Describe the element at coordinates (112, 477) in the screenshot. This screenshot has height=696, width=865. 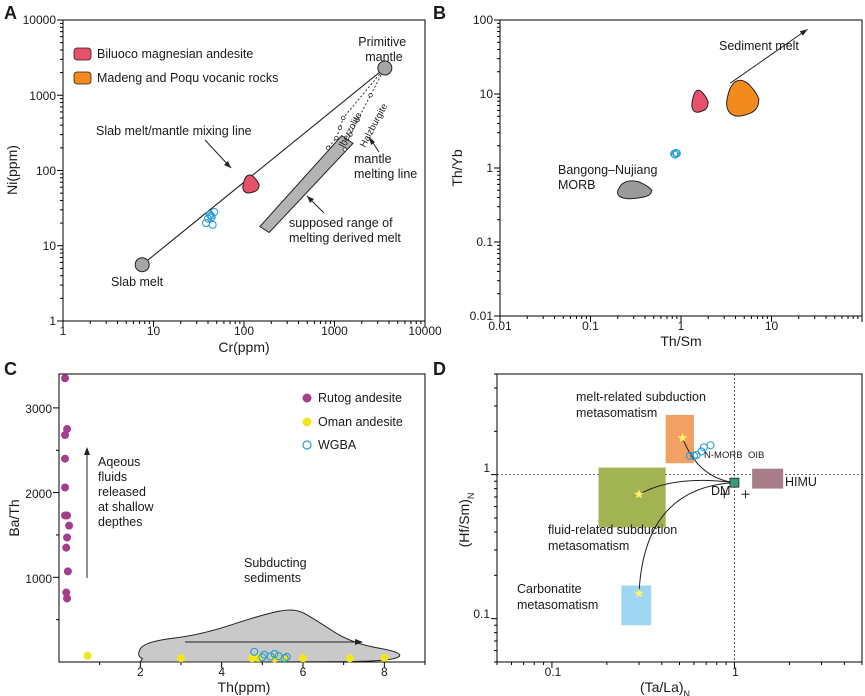
I see `c-fluid-line2: fluids` at that location.